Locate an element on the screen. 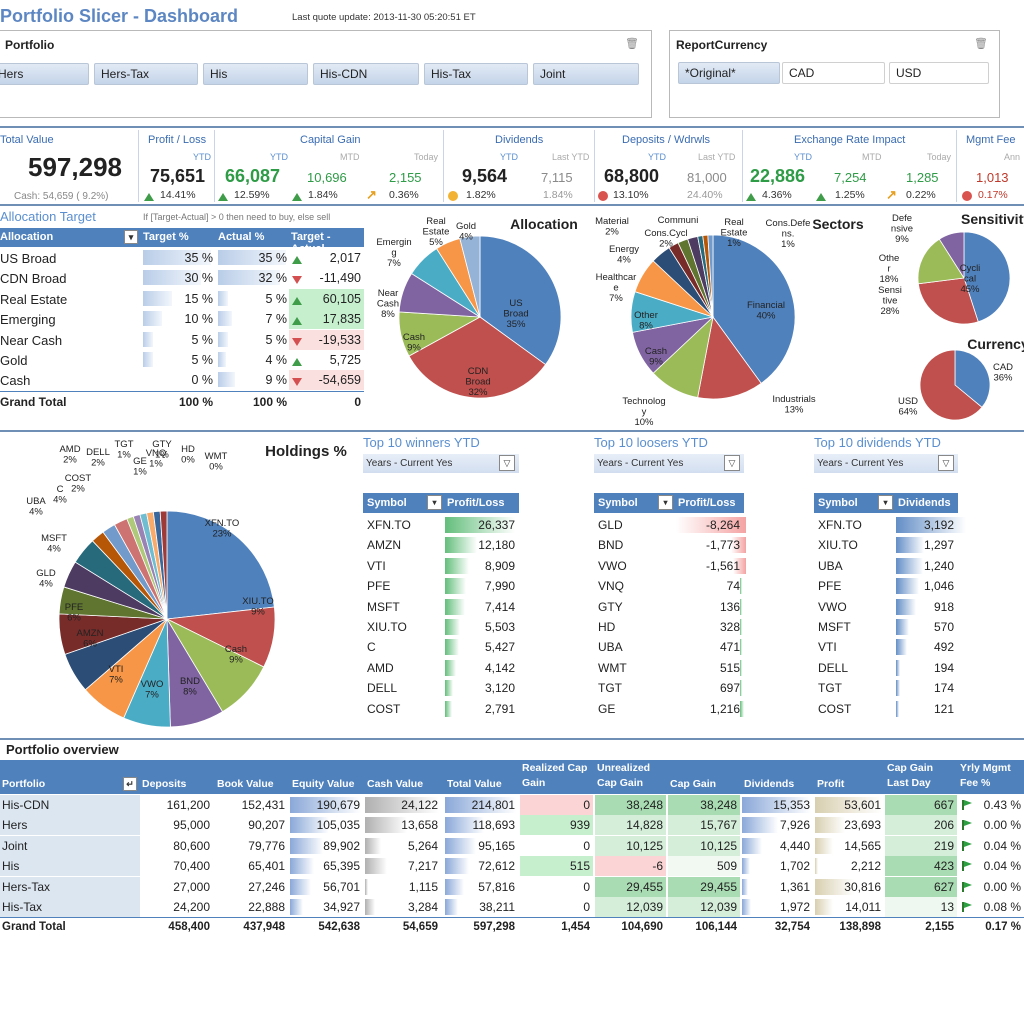  sectors-label: Real Estate 1% is located at coordinates (734, 233).